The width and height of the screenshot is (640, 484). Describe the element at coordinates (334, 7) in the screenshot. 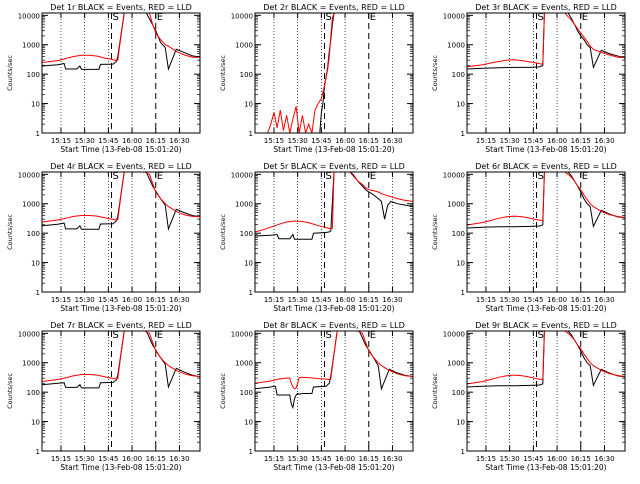

I see `panel-title: Det 2r BLACK = Events, RED = LLD` at that location.